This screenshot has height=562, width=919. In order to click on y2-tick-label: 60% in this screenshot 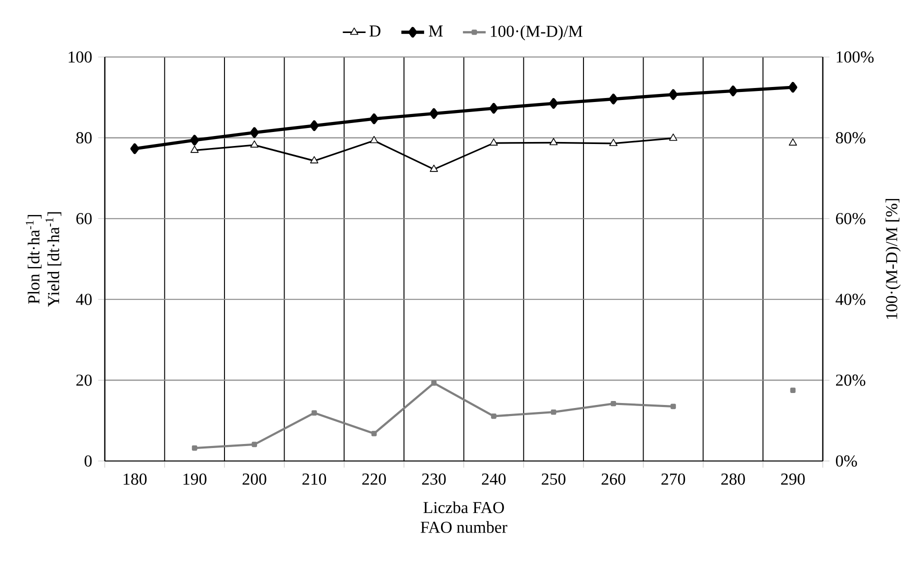, I will do `click(851, 218)`.